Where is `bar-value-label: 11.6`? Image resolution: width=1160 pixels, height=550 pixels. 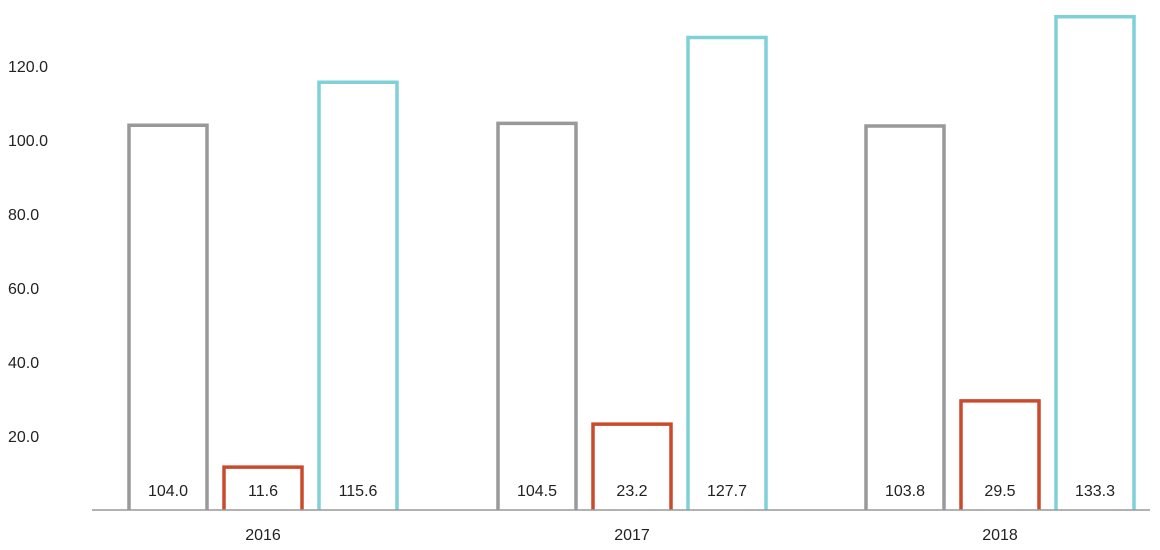 bar-value-label: 11.6 is located at coordinates (263, 491).